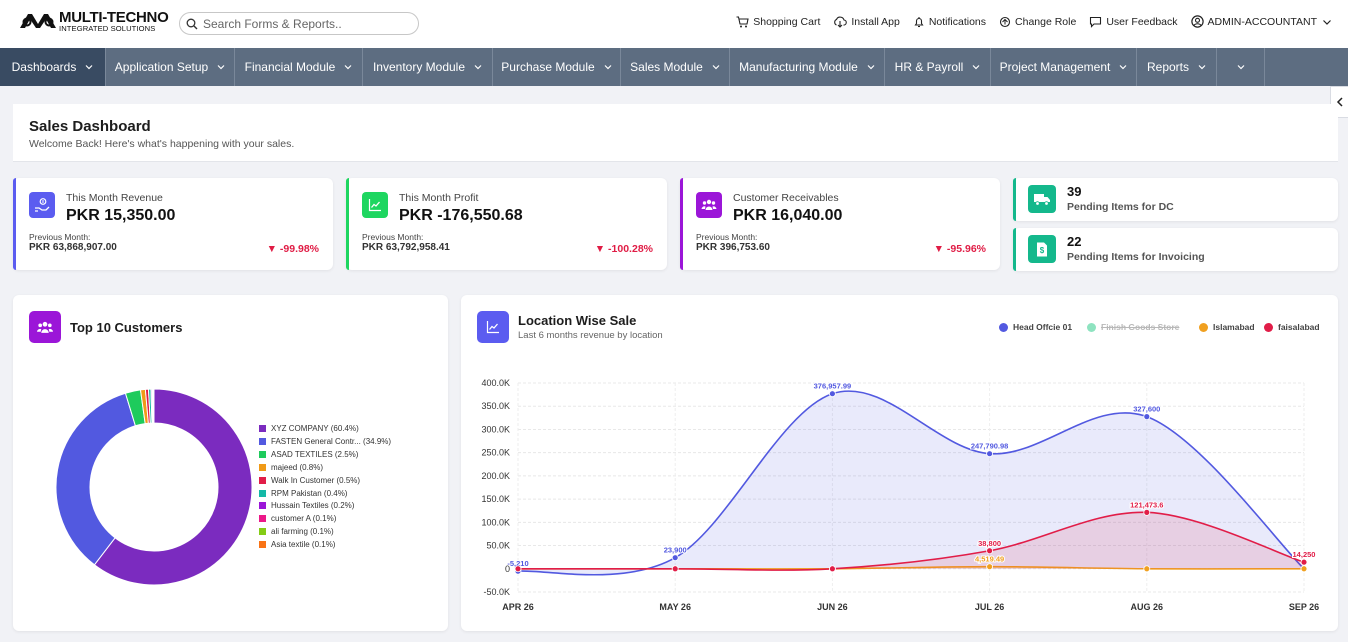 This screenshot has height=642, width=1348. I want to click on customers-donut-chart, so click(163, 490).